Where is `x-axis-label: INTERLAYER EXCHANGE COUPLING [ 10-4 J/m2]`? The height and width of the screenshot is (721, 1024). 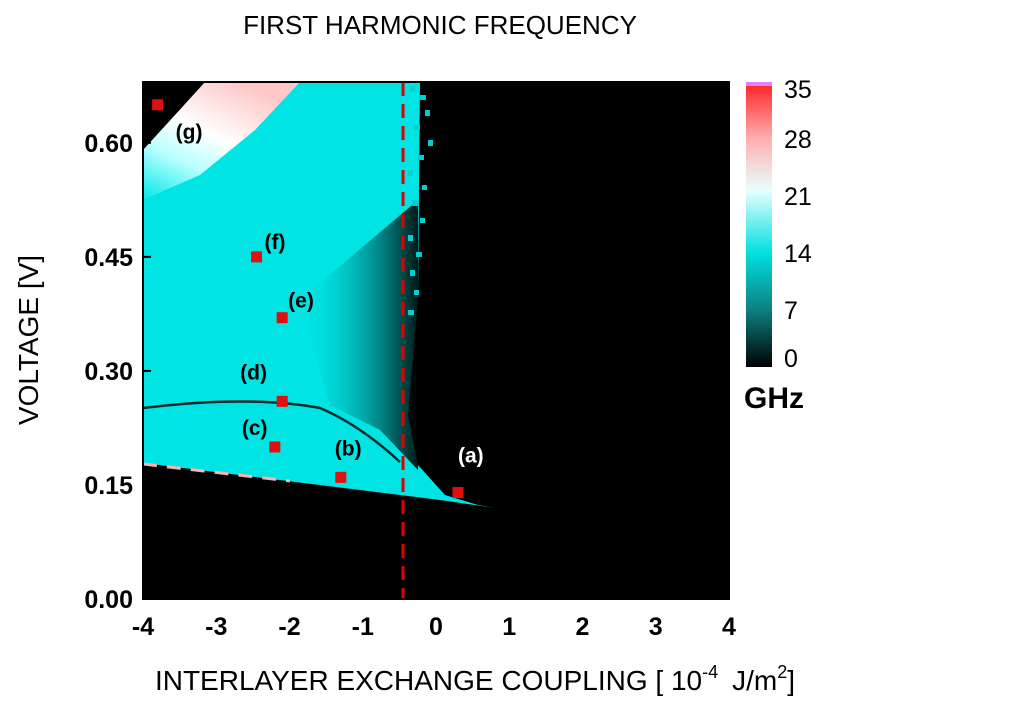
x-axis-label: INTERLAYER EXCHANGE COUPLING [ 10-4 J/m2] is located at coordinates (475, 679).